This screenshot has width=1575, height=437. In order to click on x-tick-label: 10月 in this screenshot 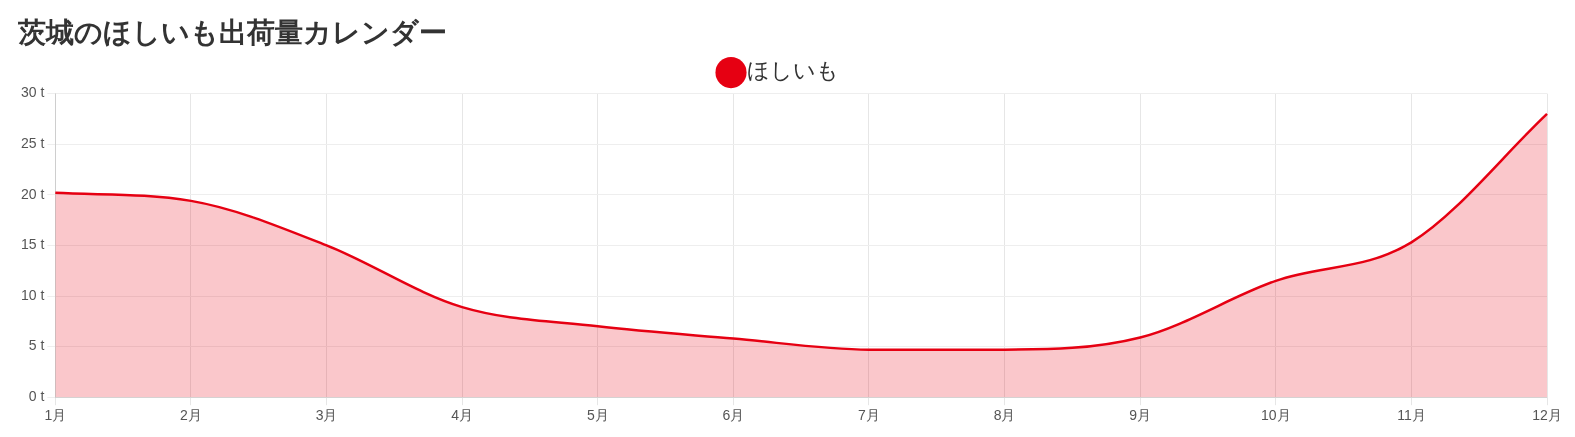, I will do `click(1276, 415)`.